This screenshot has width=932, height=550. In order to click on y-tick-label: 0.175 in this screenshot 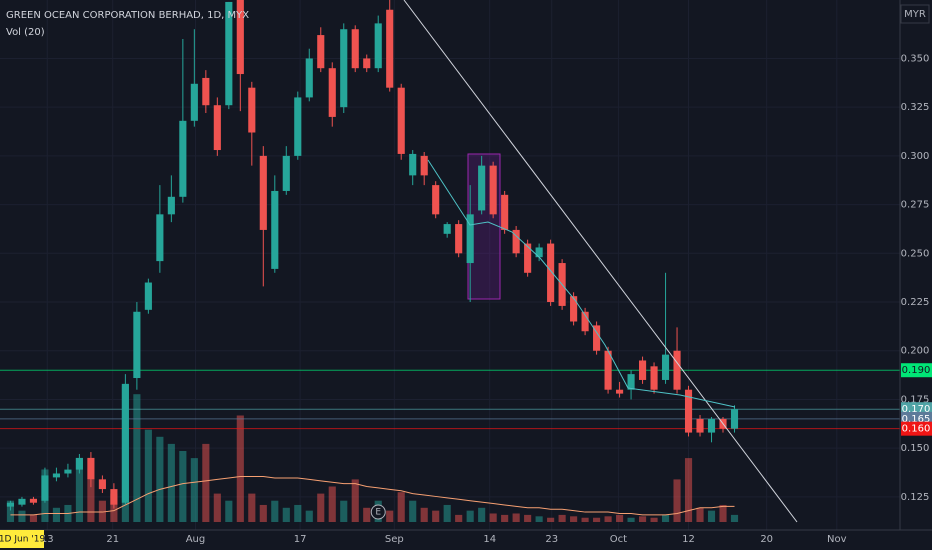, I will do `click(915, 399)`.